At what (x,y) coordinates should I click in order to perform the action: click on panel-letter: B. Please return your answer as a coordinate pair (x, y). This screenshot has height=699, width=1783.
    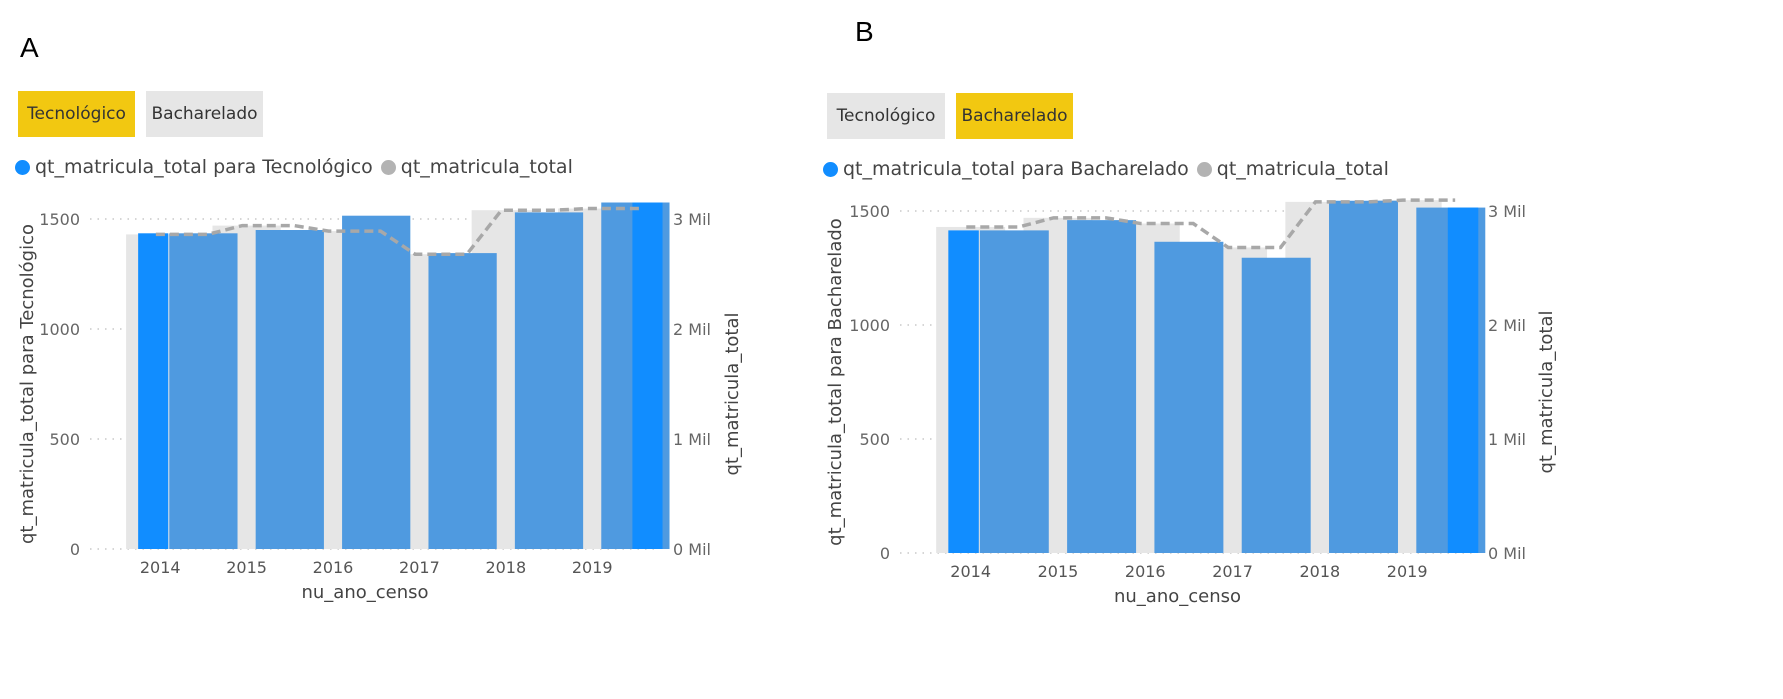
    Looking at the image, I should click on (864, 31).